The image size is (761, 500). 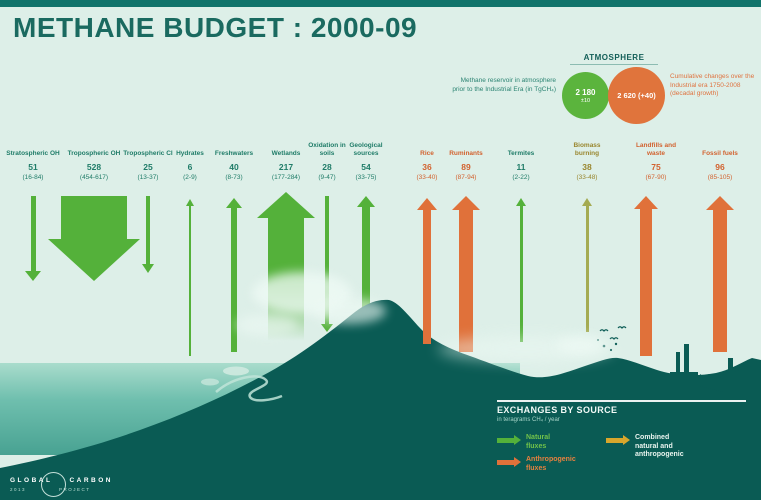 What do you see at coordinates (327, 177) in the screenshot?
I see `flux-range: (9-47)` at bounding box center [327, 177].